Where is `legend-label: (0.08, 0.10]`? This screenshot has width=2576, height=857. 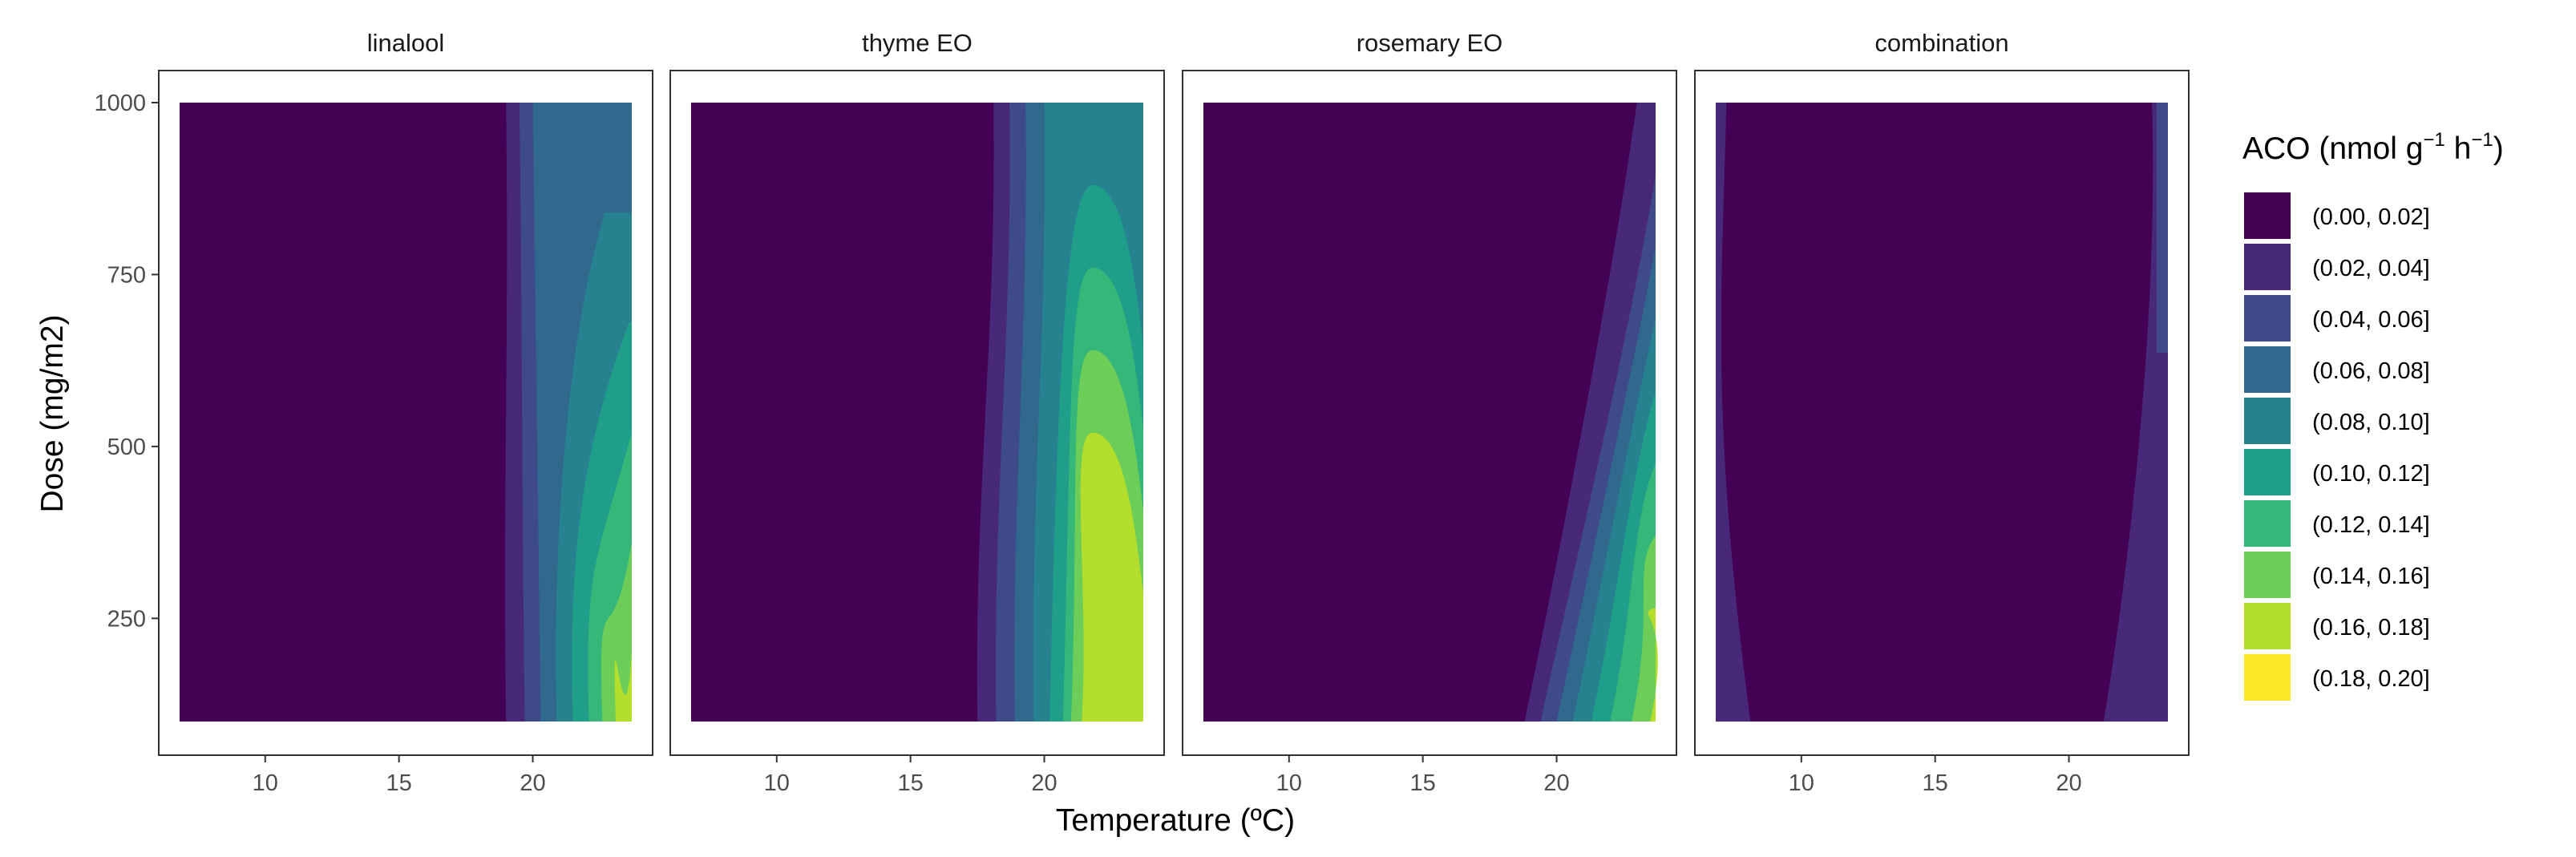
legend-label: (0.08, 0.10] is located at coordinates (2371, 422).